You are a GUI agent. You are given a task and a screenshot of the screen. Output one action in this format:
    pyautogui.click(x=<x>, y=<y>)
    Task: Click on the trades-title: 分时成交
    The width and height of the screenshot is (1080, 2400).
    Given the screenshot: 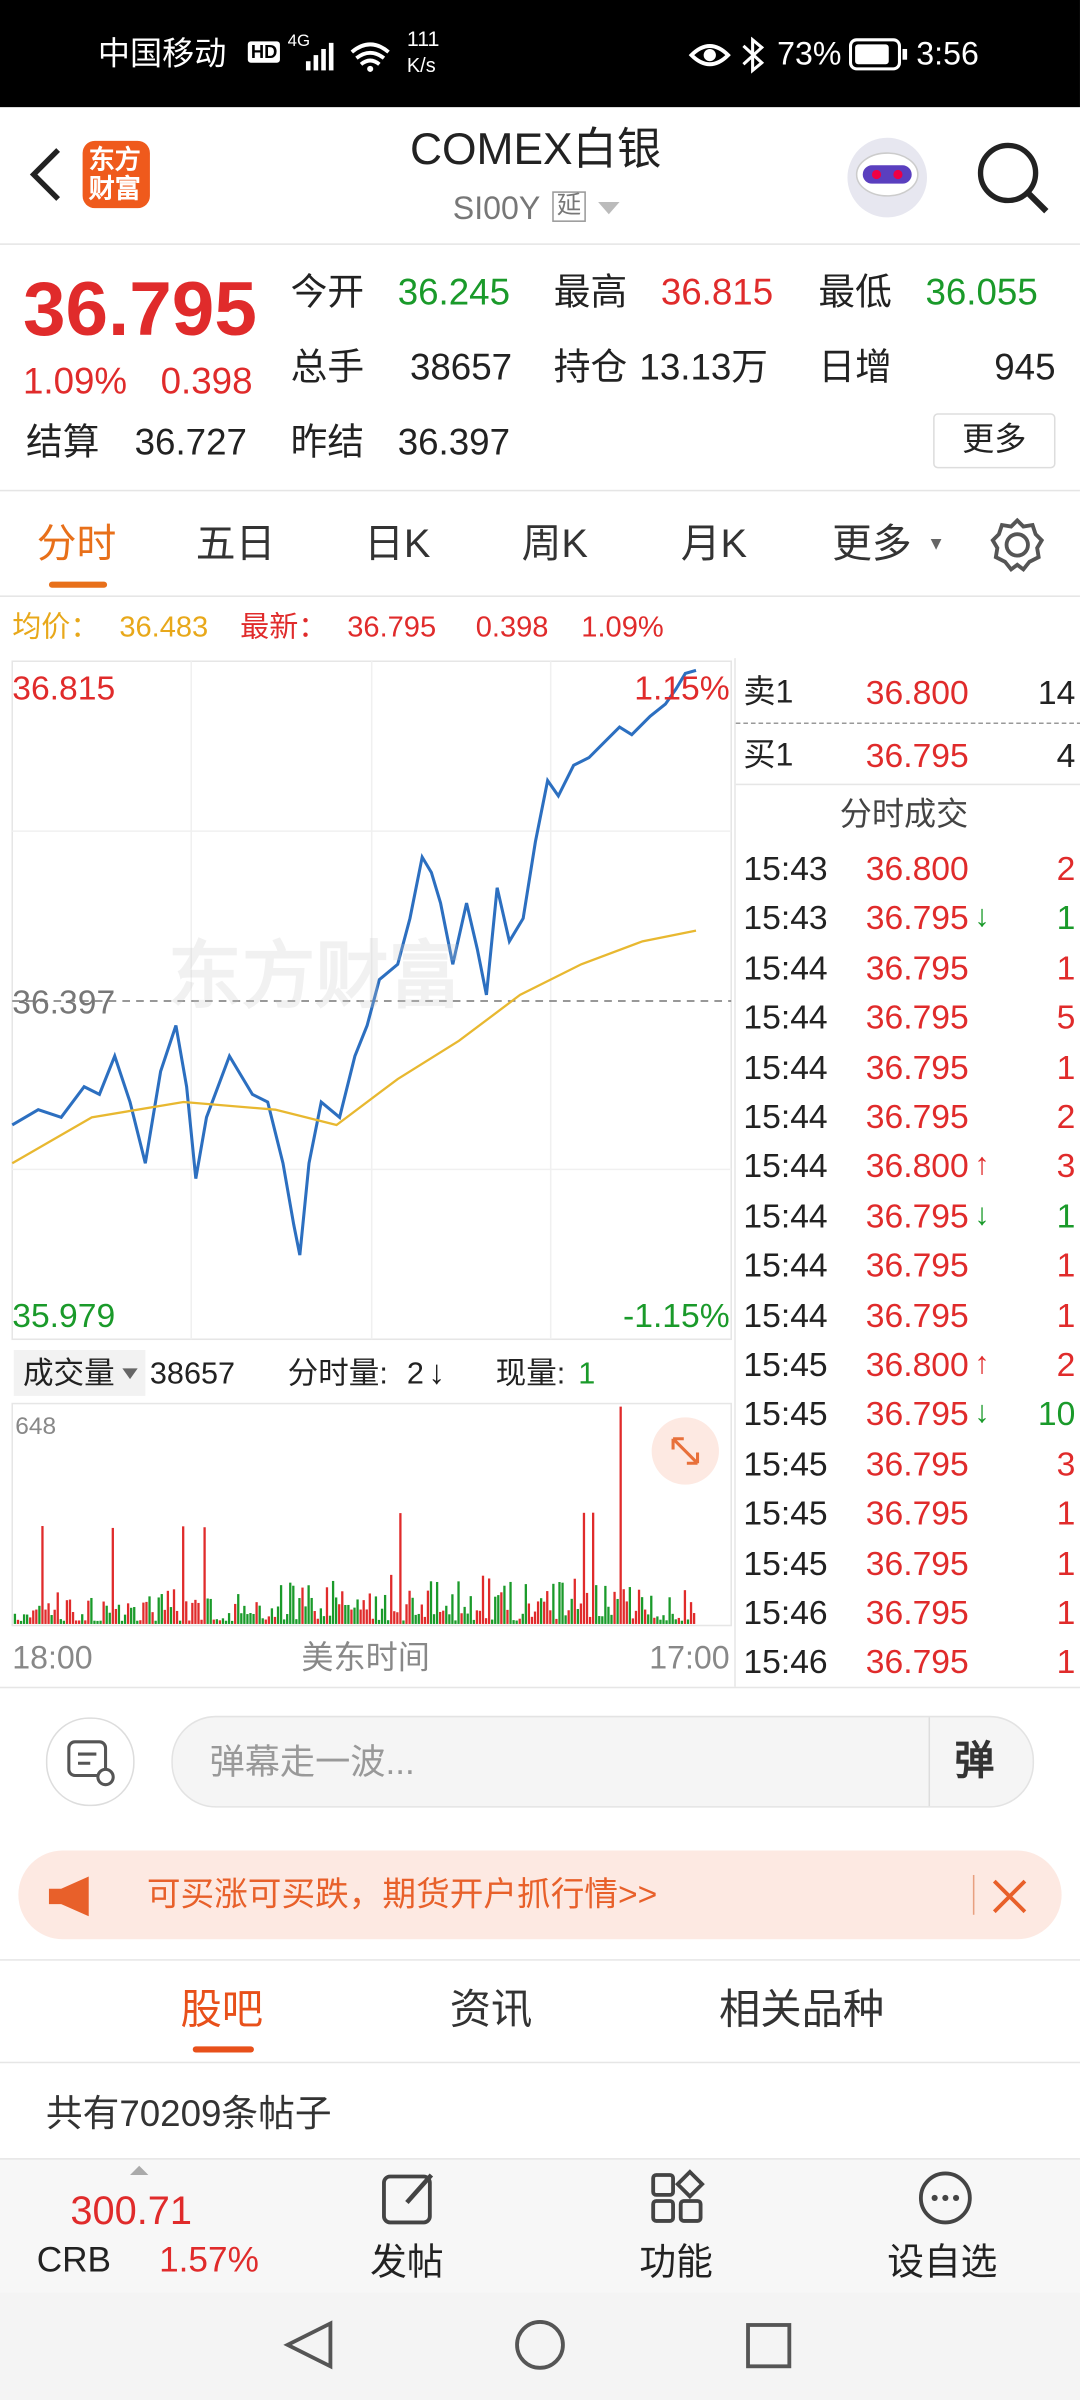 What is the action you would take?
    pyautogui.click(x=904, y=815)
    